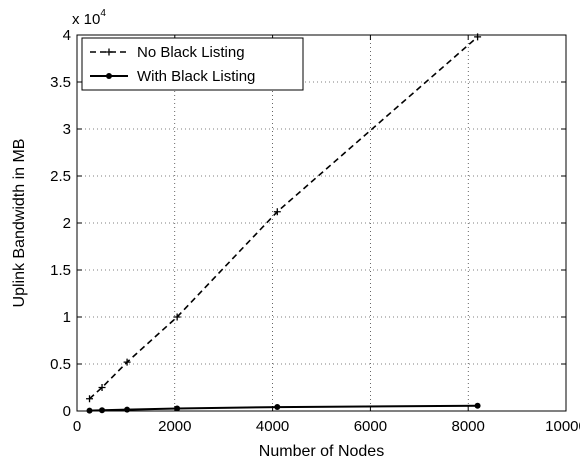  I want to click on legend-label: With Black Listing, so click(196, 76).